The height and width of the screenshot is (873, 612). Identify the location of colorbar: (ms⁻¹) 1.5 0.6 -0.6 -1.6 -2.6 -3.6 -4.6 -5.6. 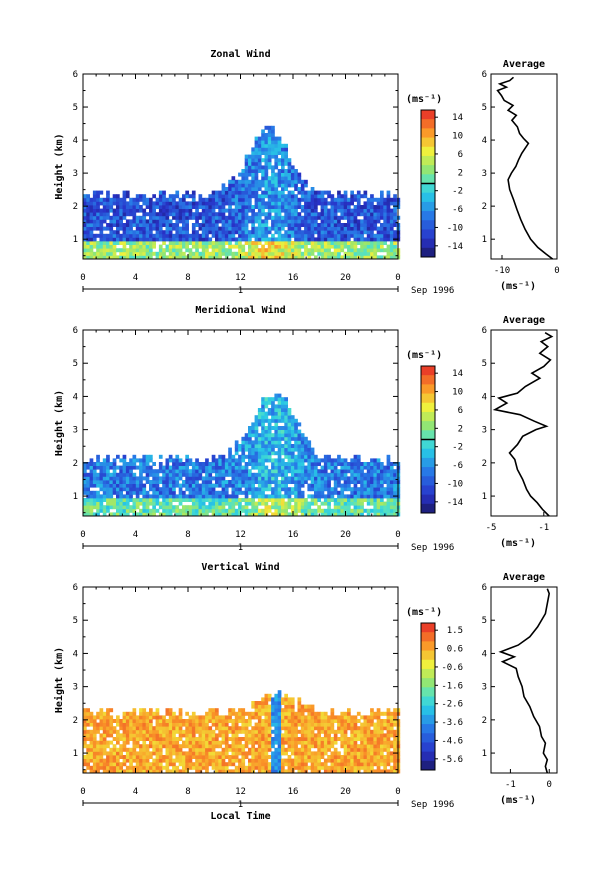
(434, 689).